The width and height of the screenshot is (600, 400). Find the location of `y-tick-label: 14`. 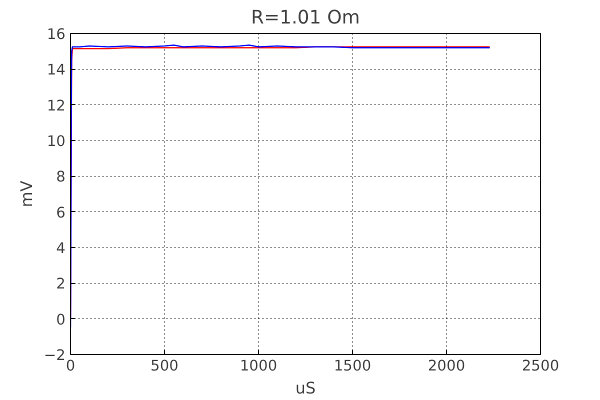

y-tick-label: 14 is located at coordinates (56, 70).